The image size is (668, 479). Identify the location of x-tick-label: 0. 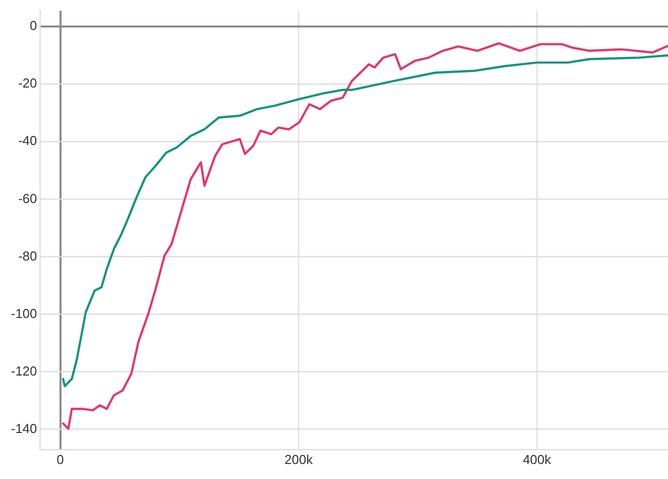
(60, 459).